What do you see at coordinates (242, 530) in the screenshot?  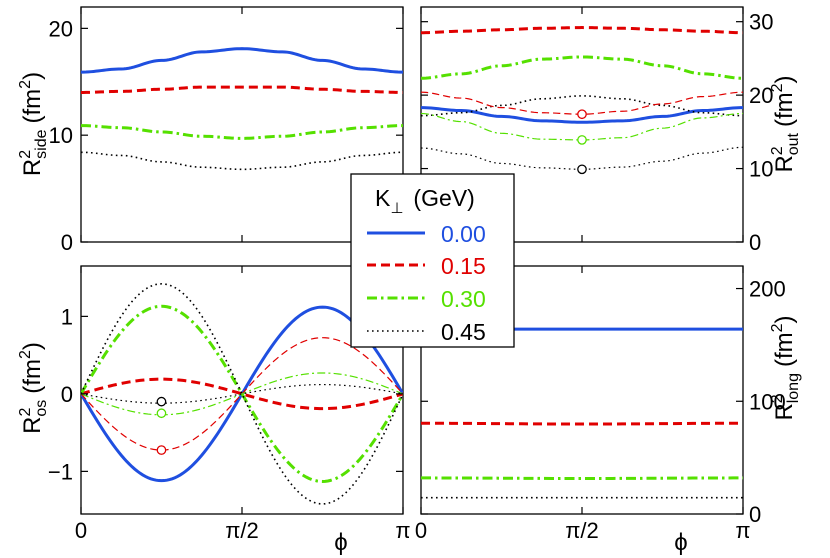 I see `xtick-label-os: π/2` at bounding box center [242, 530].